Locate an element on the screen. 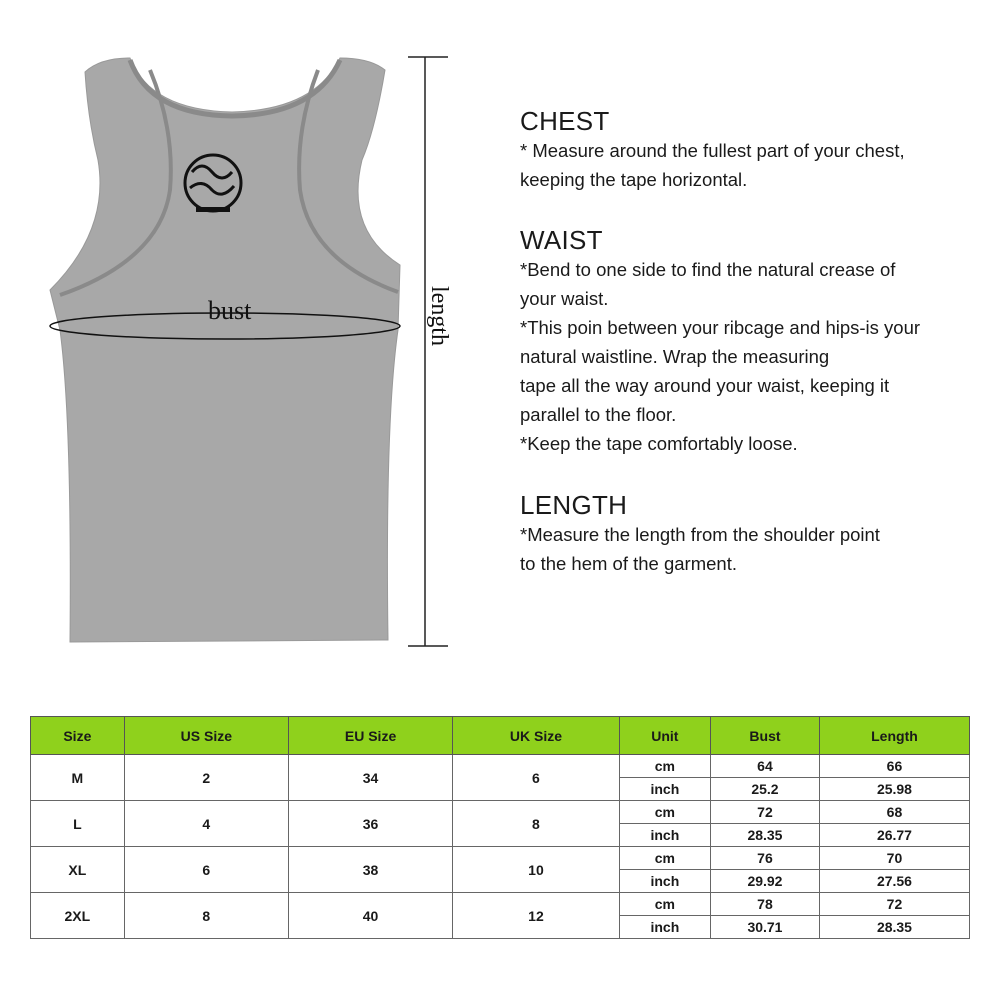 This screenshot has height=1000, width=1000. header-length: Length is located at coordinates (894, 735).